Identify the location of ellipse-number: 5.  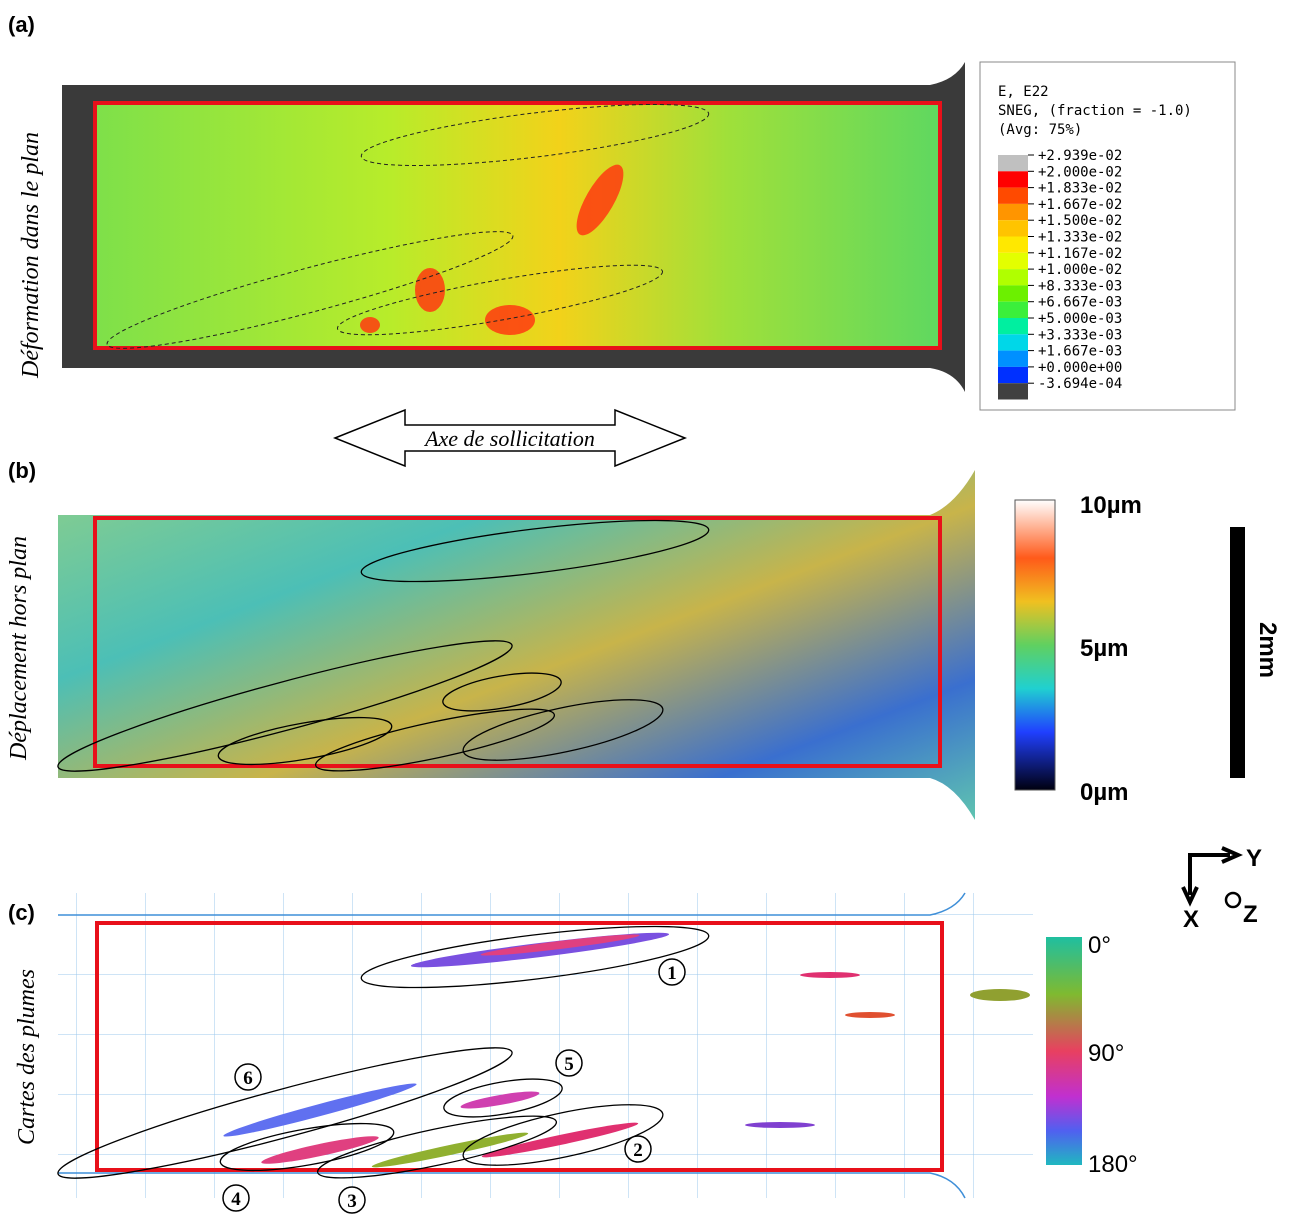
(569, 1064).